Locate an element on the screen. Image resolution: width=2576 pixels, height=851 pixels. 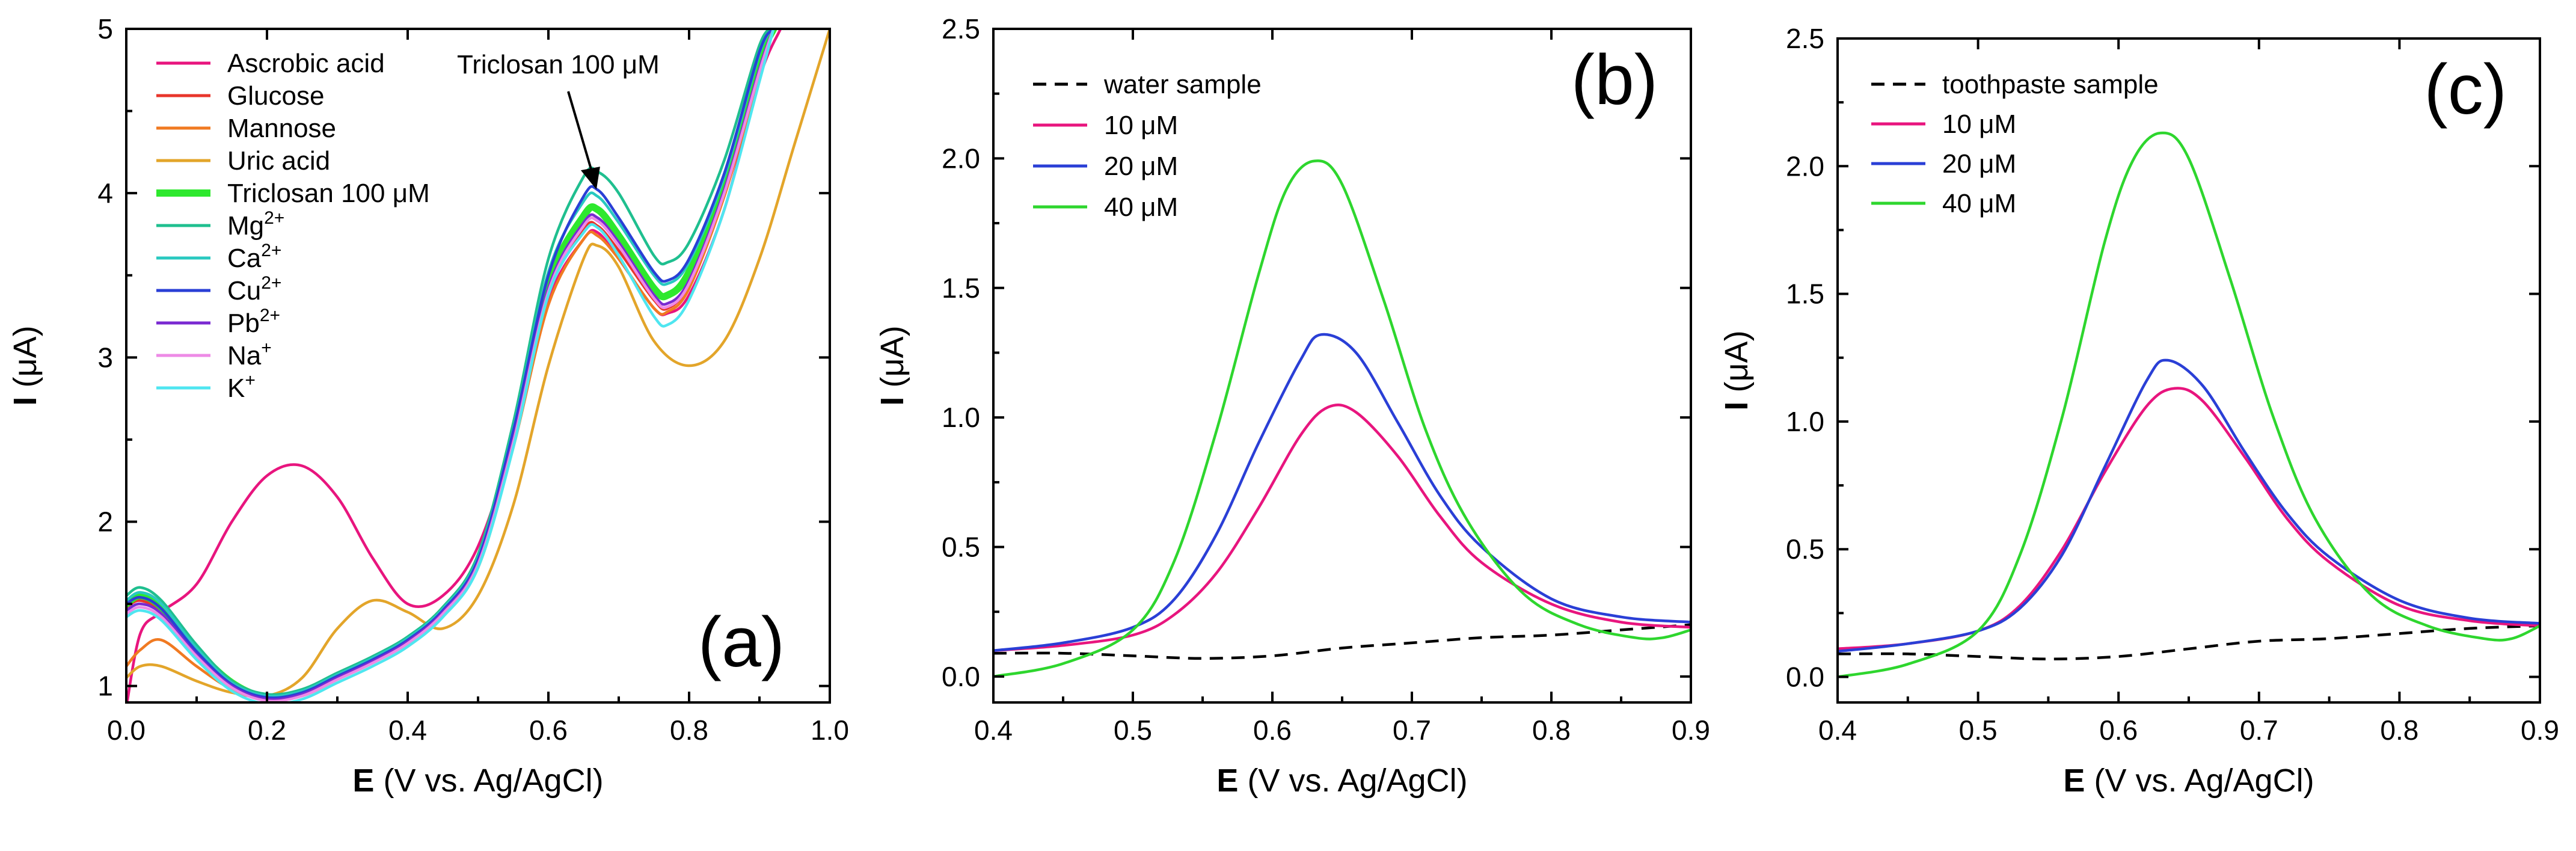
legend-entry: Glucose is located at coordinates (275, 96).